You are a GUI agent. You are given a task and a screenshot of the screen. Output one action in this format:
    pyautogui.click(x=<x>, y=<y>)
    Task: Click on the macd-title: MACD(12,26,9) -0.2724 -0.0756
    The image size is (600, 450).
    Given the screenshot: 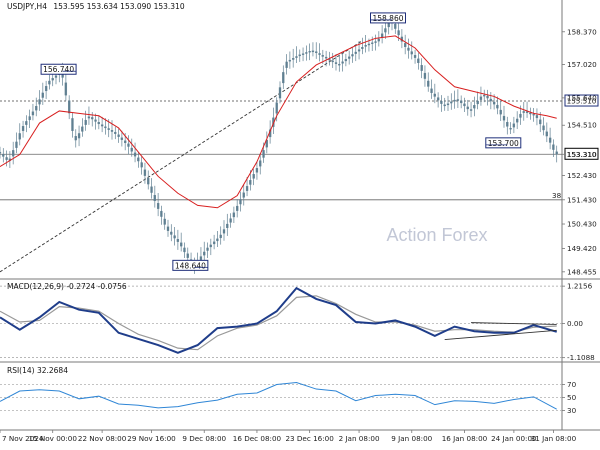 What is the action you would take?
    pyautogui.click(x=67, y=286)
    